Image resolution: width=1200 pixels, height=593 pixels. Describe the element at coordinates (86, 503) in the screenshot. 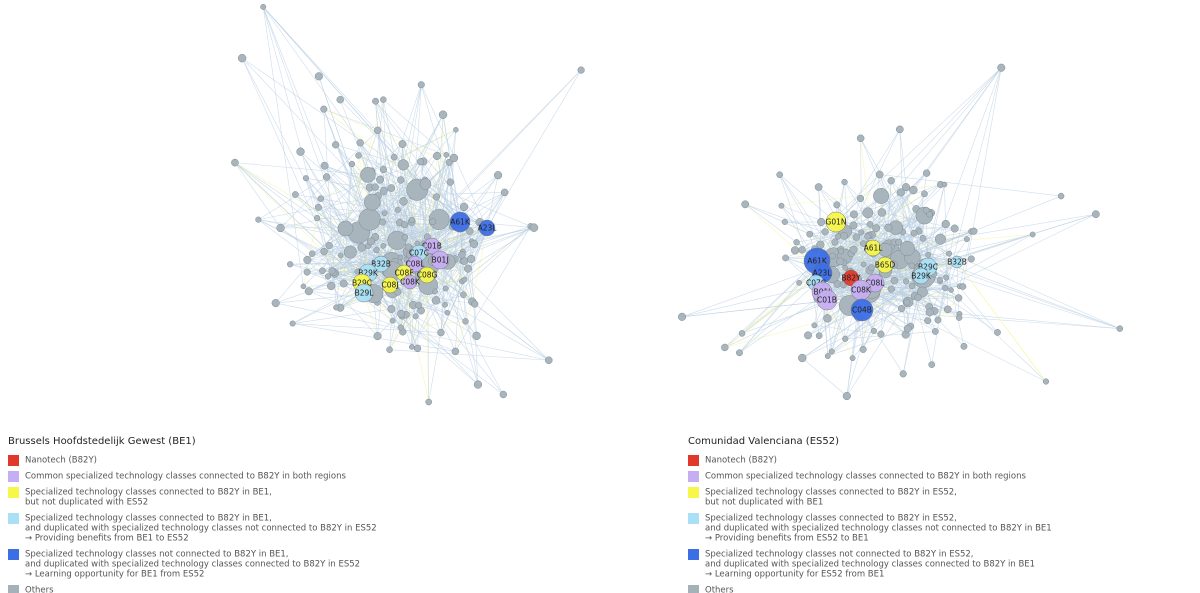

I see `legend-text: but not duplicated with ES52` at that location.